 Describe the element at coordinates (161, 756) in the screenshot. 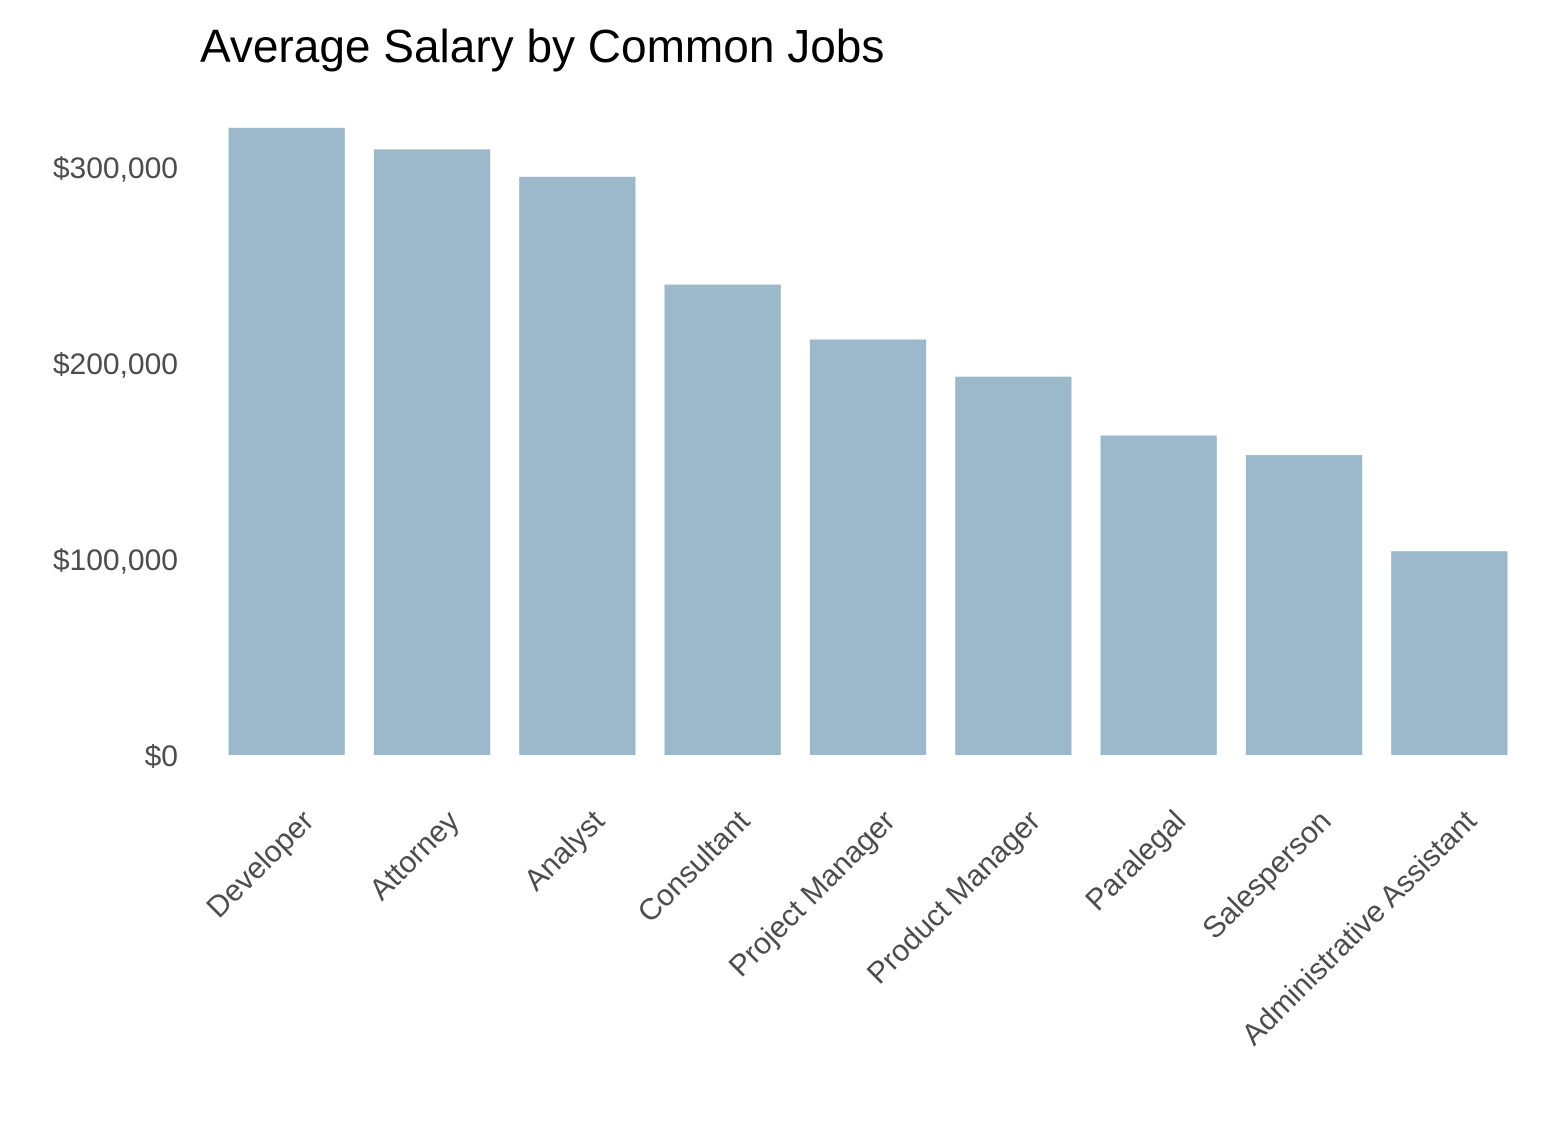

I see `y-tick-label: $0` at that location.